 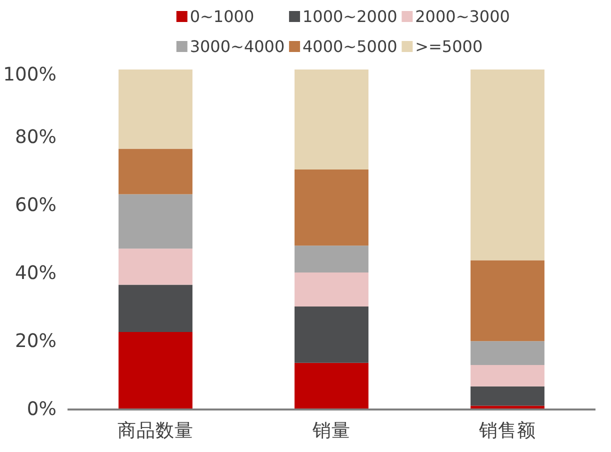 I want to click on legend-label: 0~1000, so click(x=222, y=16).